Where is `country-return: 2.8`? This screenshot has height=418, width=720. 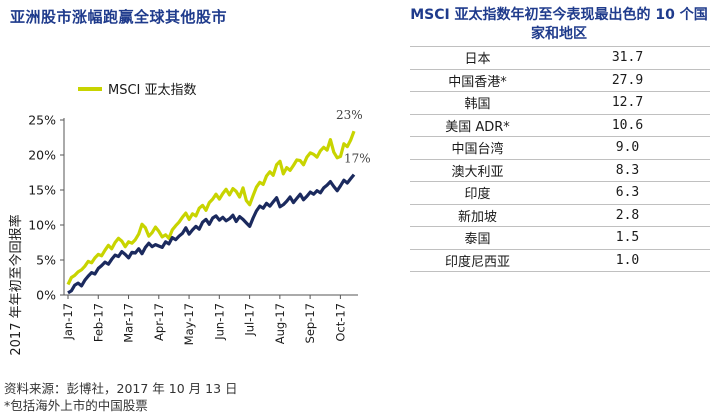 country-return: 2.8 is located at coordinates (627, 215).